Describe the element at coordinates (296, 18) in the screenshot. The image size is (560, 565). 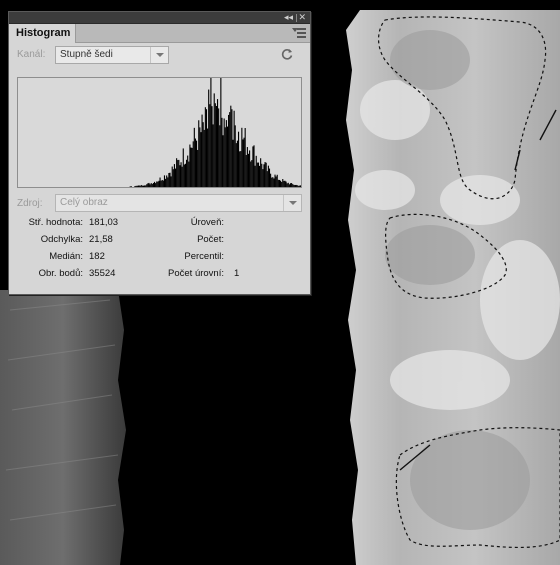
I see `title-separator` at that location.